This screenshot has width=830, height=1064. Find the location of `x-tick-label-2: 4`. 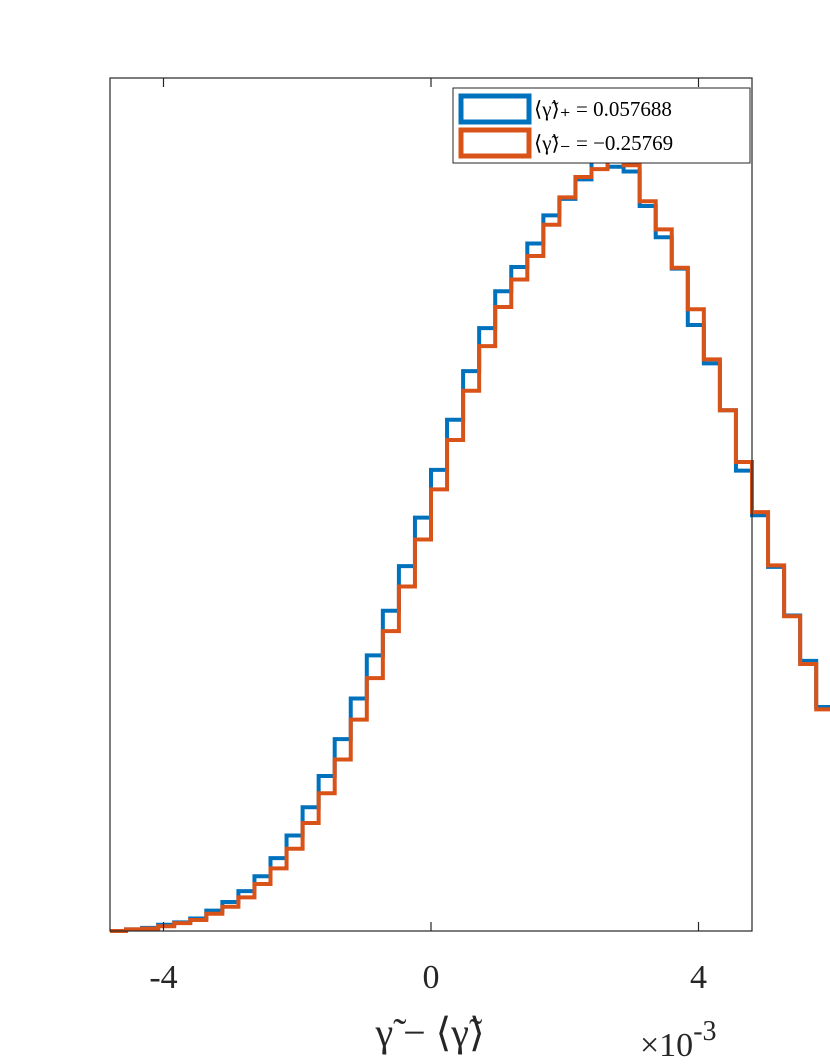

x-tick-label-2: 4 is located at coordinates (698, 977).